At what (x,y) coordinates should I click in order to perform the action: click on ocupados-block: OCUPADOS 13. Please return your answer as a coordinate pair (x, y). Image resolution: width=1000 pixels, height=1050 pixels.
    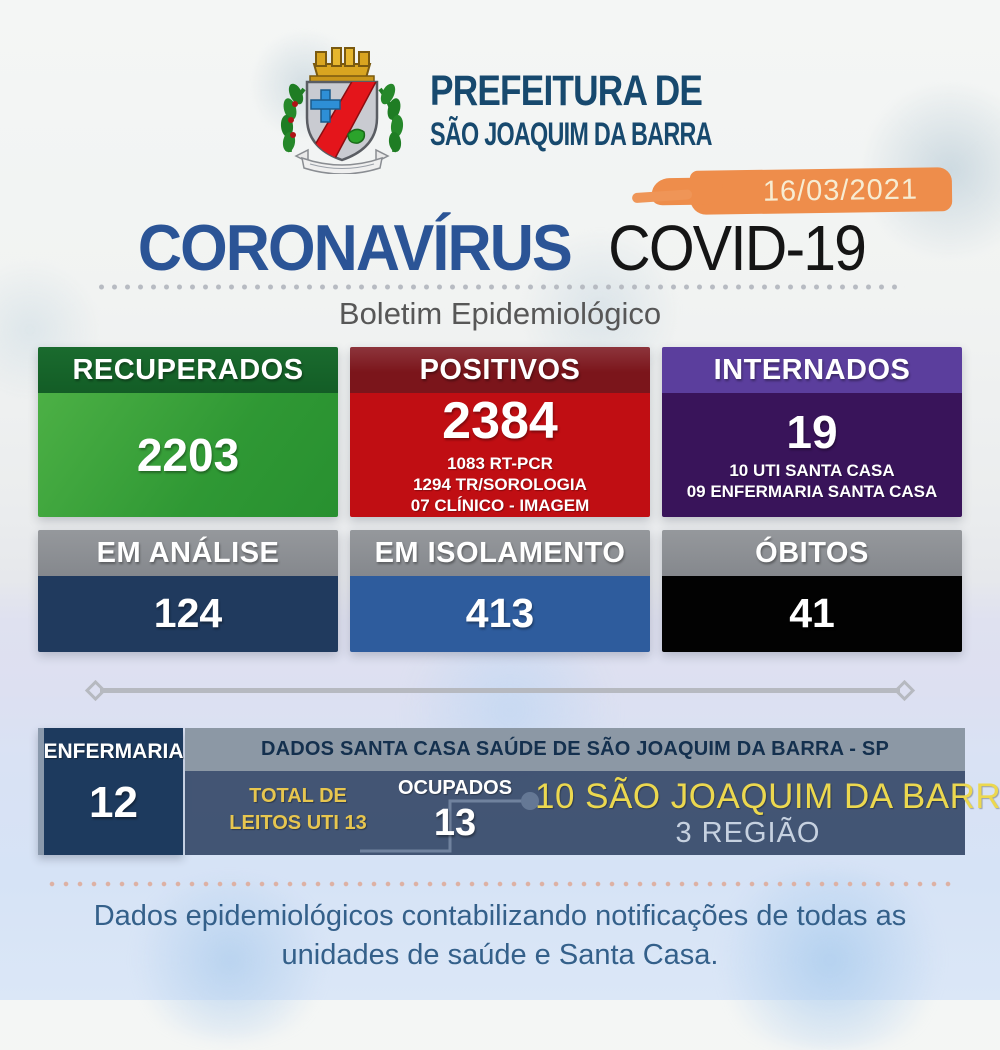
    Looking at the image, I should click on (455, 811).